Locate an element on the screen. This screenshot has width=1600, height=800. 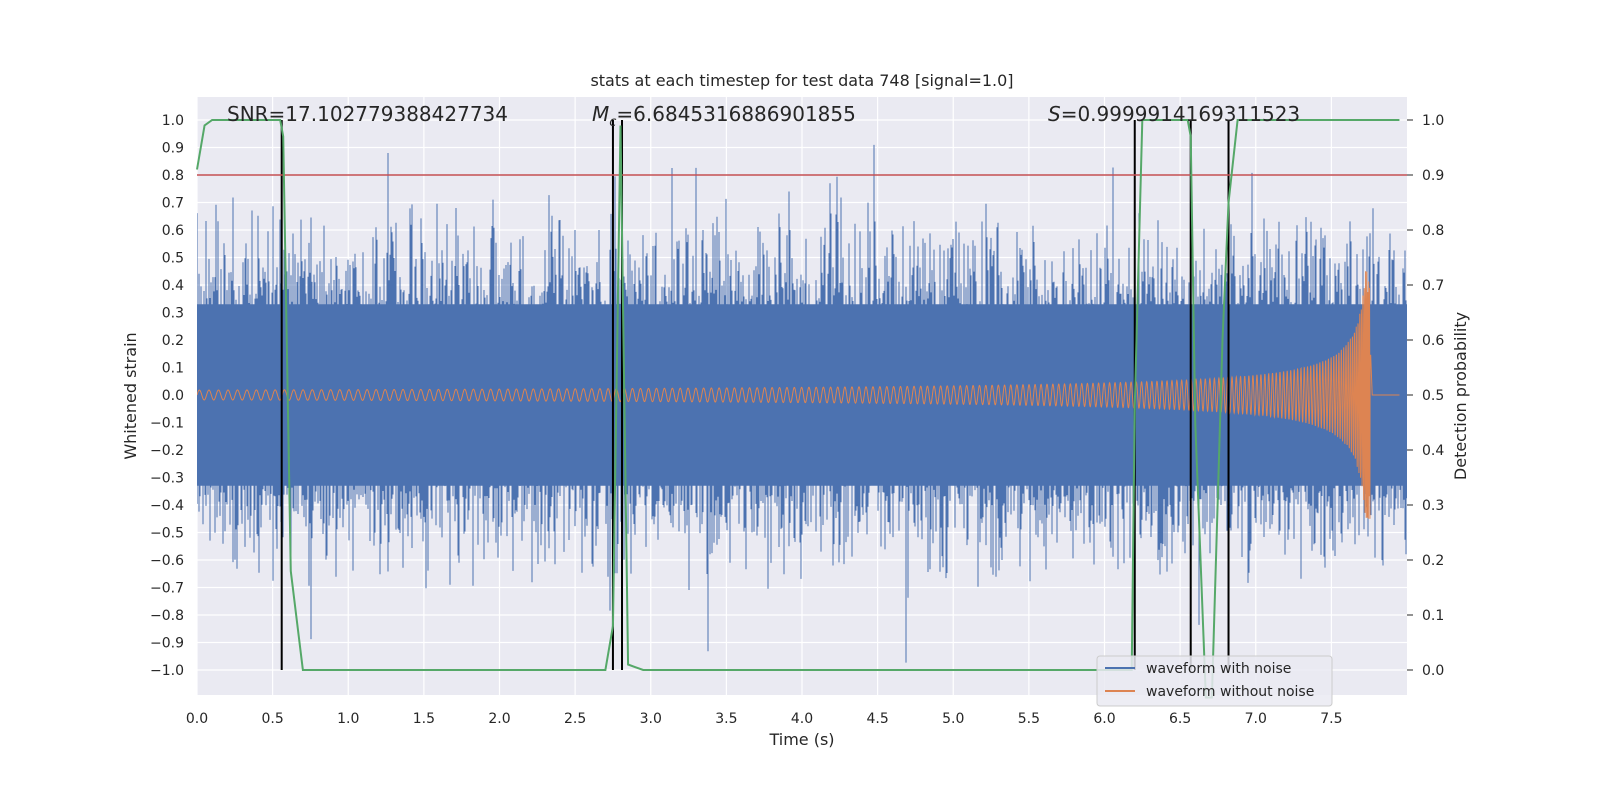
x-axis-label: Time (s) is located at coordinates (801, 739).